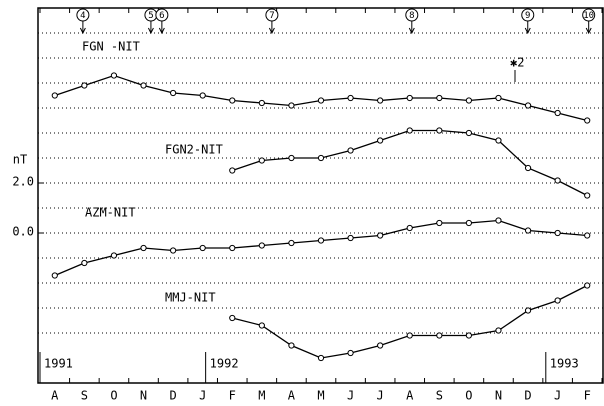 Image resolution: width=604 pixels, height=406 pixels. I want to click on event-label: 6, so click(161, 16).